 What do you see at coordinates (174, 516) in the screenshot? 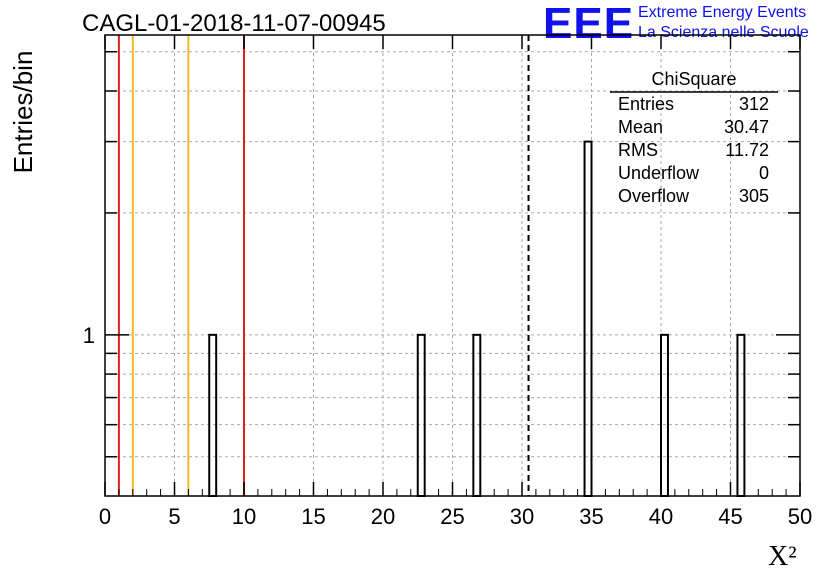
I see `x-tick-label: 5` at bounding box center [174, 516].